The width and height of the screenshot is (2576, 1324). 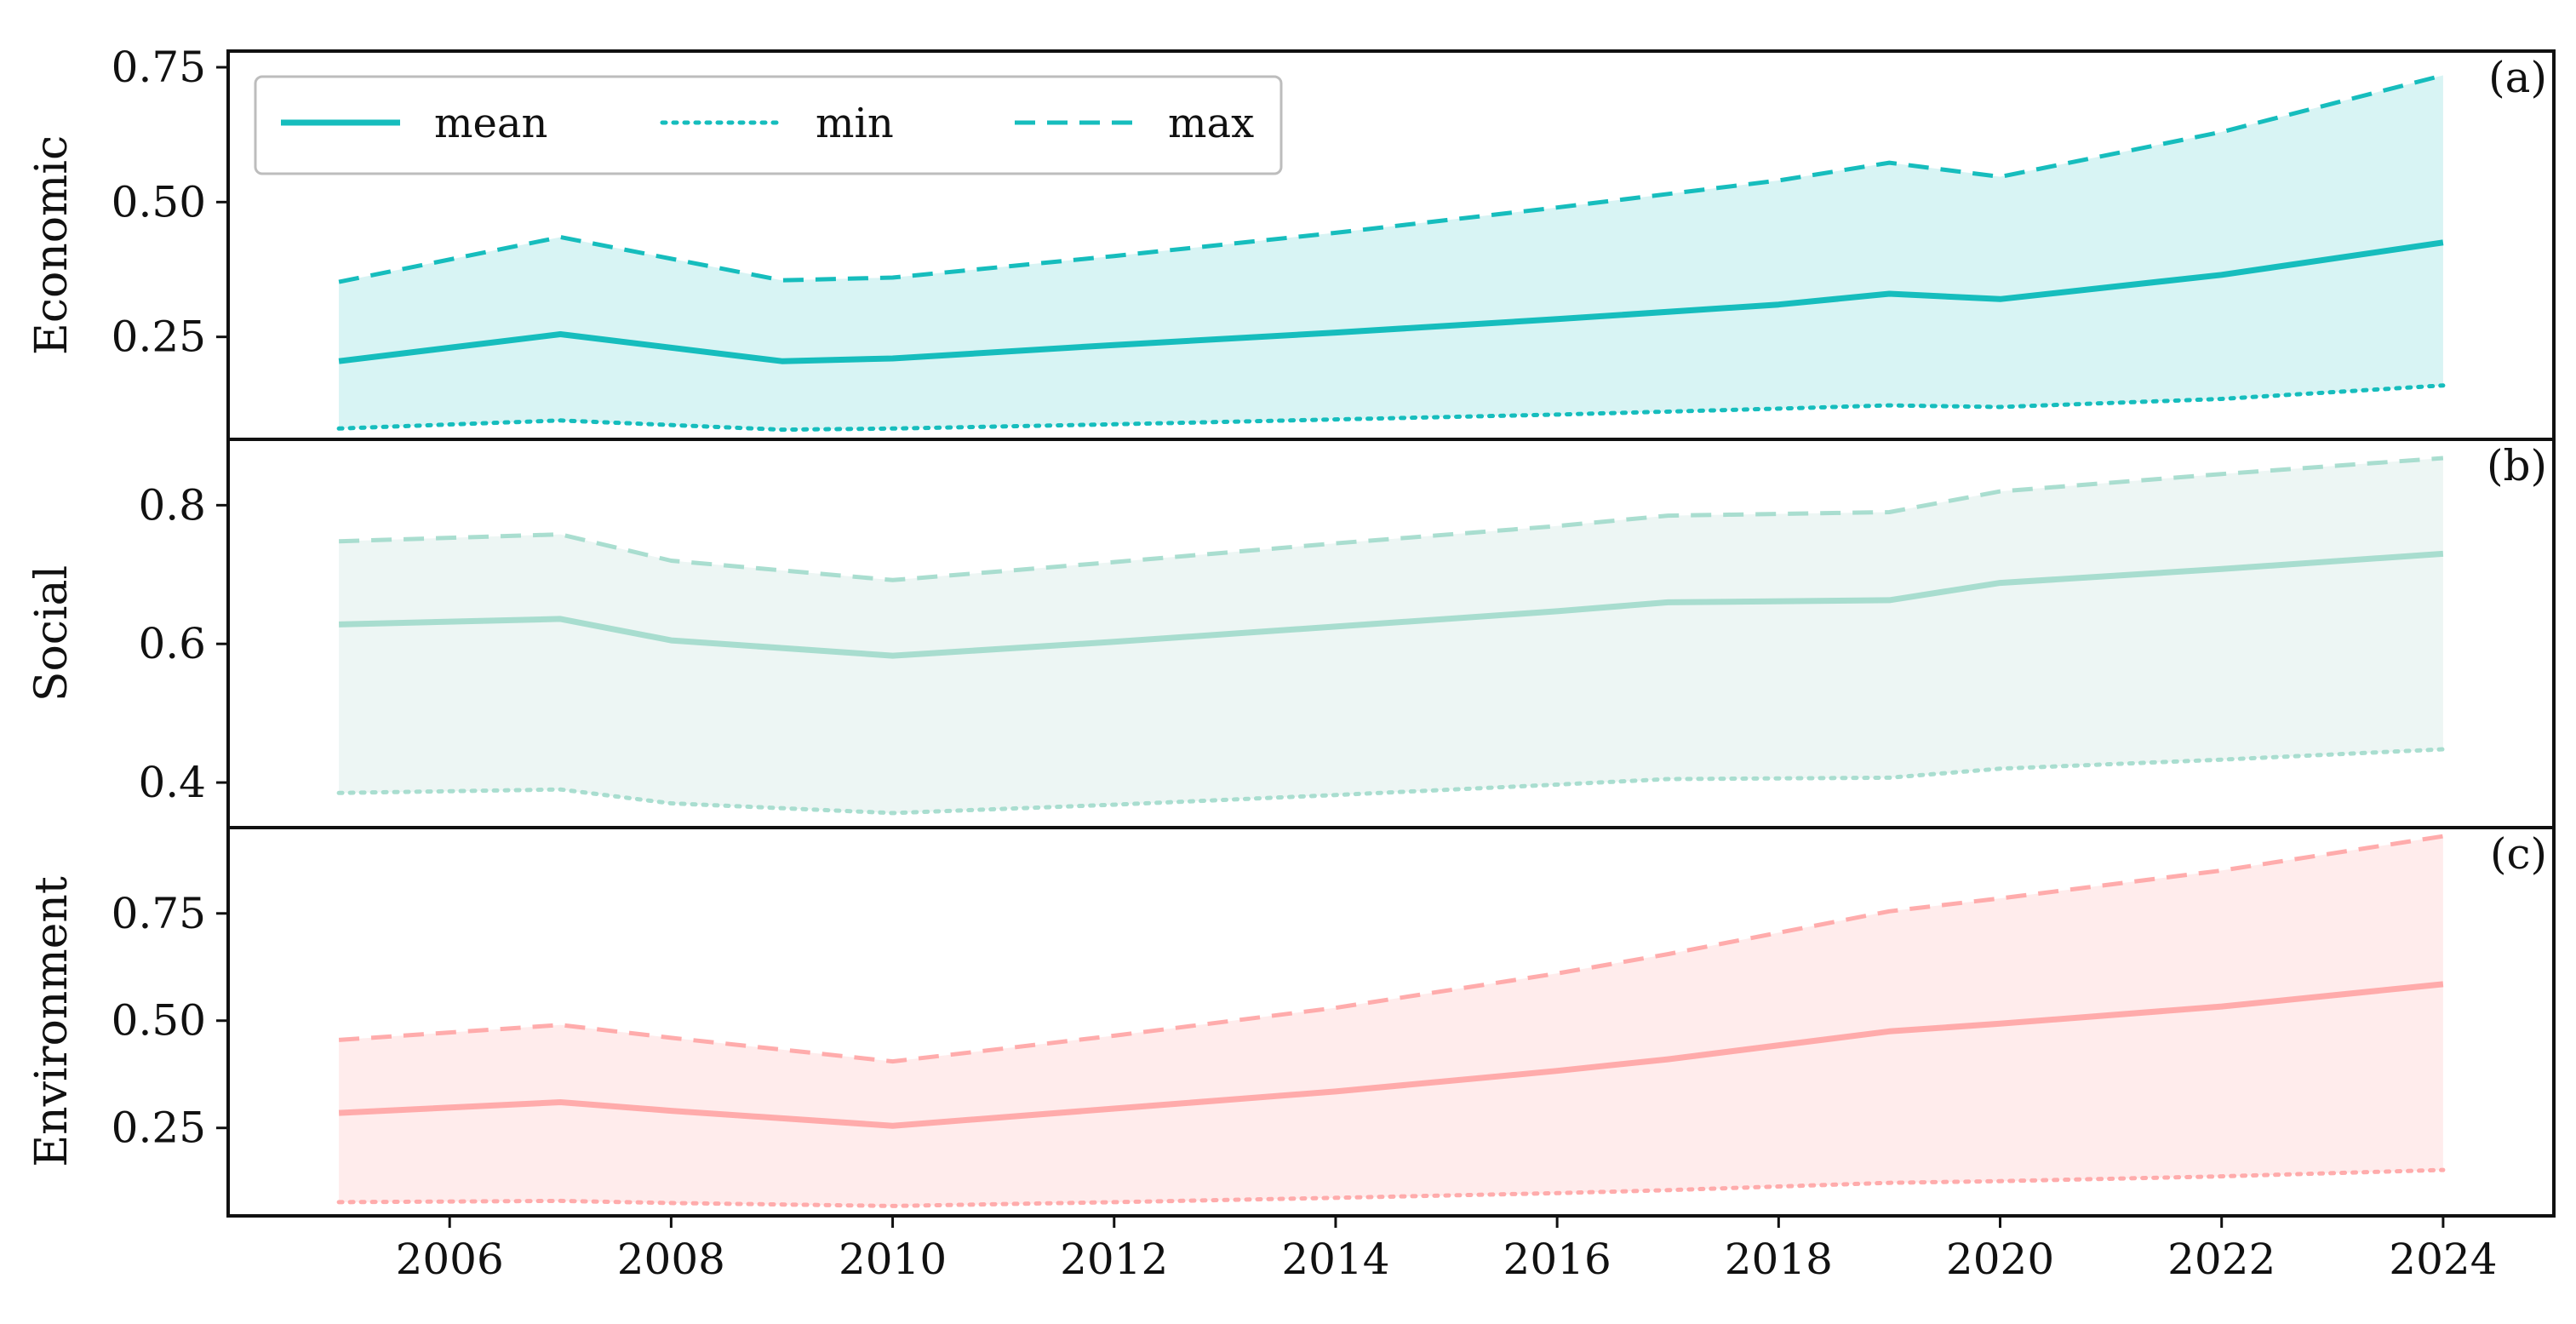 What do you see at coordinates (1114, 1259) in the screenshot?
I see `x-tick-label: 2012` at bounding box center [1114, 1259].